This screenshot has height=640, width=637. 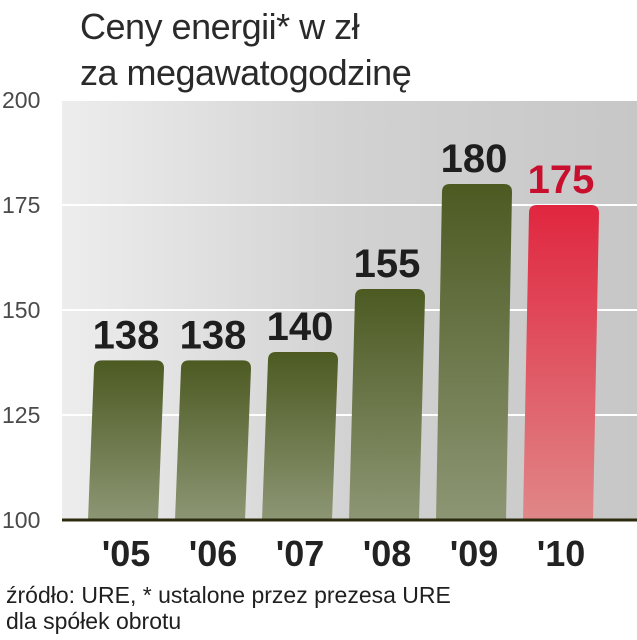 What do you see at coordinates (126, 553) in the screenshot?
I see `x-tick-label: '05` at bounding box center [126, 553].